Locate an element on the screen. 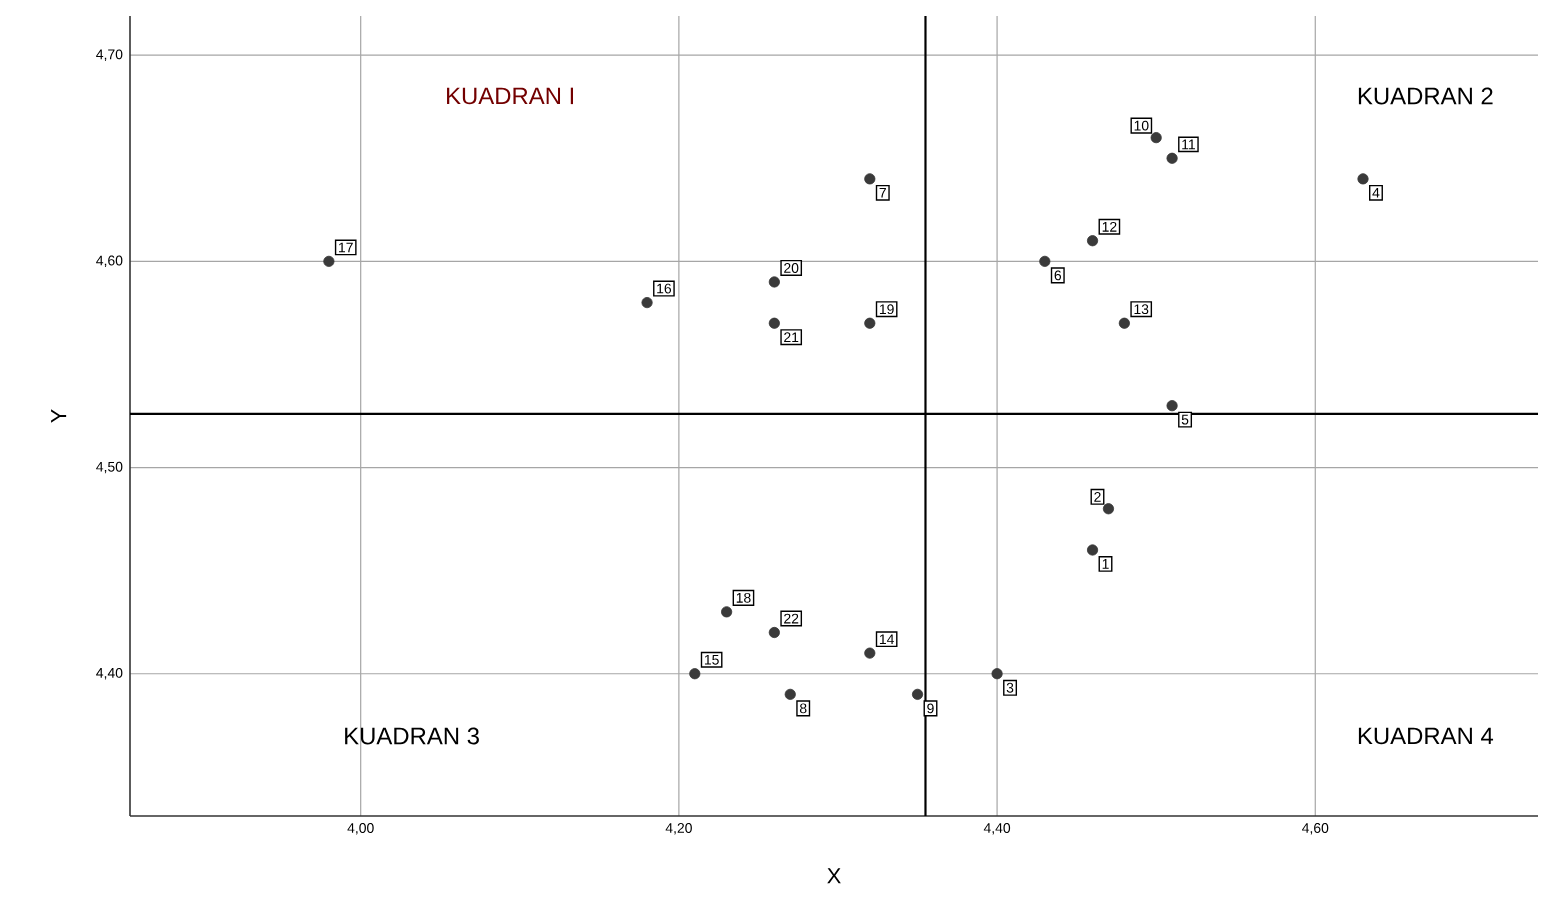 The height and width of the screenshot is (910, 1546). annotation: KUADRAN 4 is located at coordinates (1426, 736).